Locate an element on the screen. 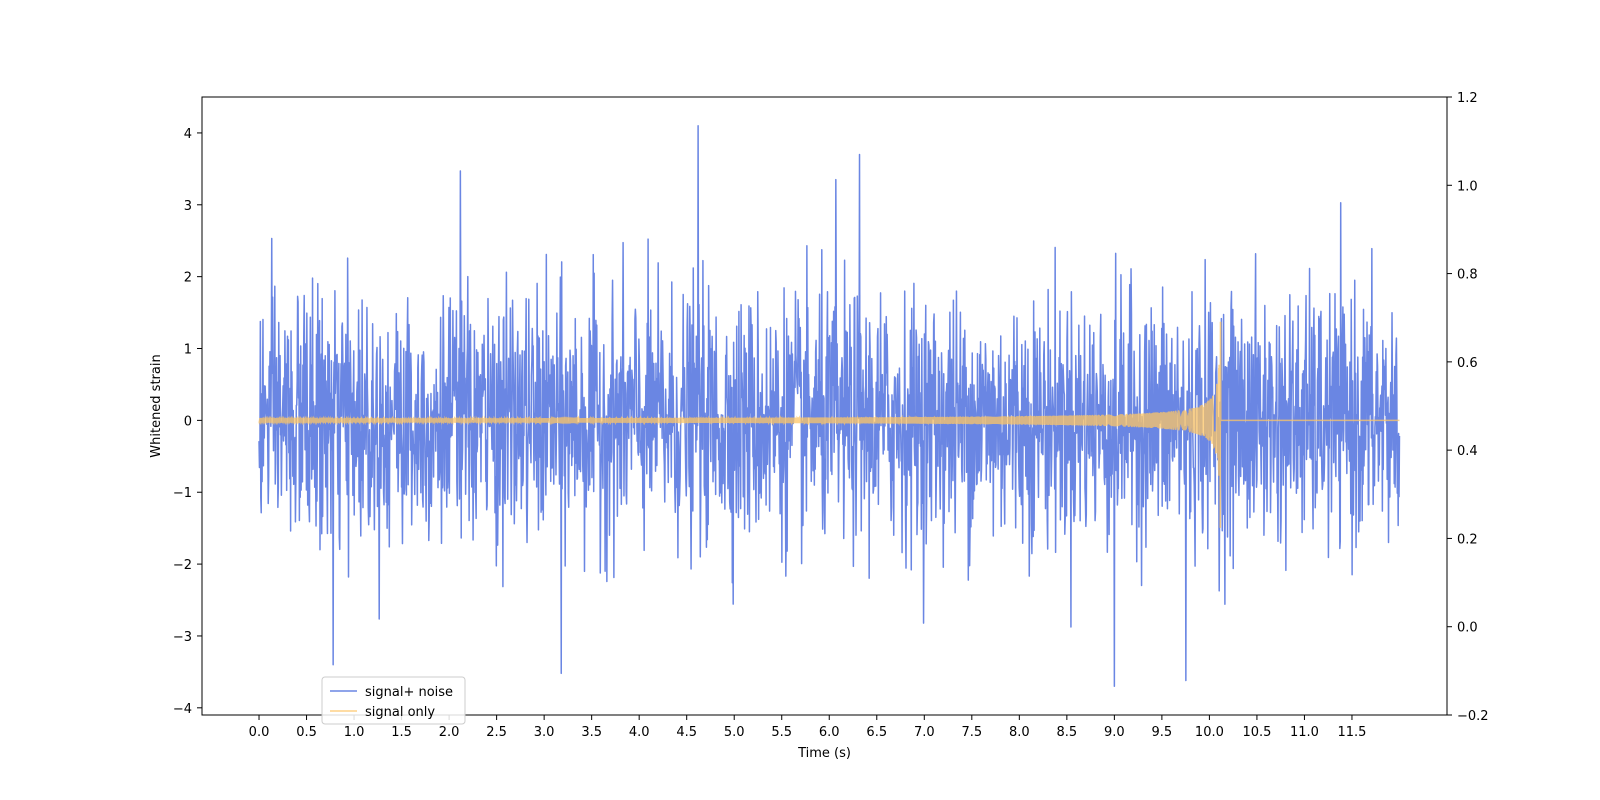  y-axis-left: −4 −3 −2 −1 0 1 2 3 4 is located at coordinates (187, 422).